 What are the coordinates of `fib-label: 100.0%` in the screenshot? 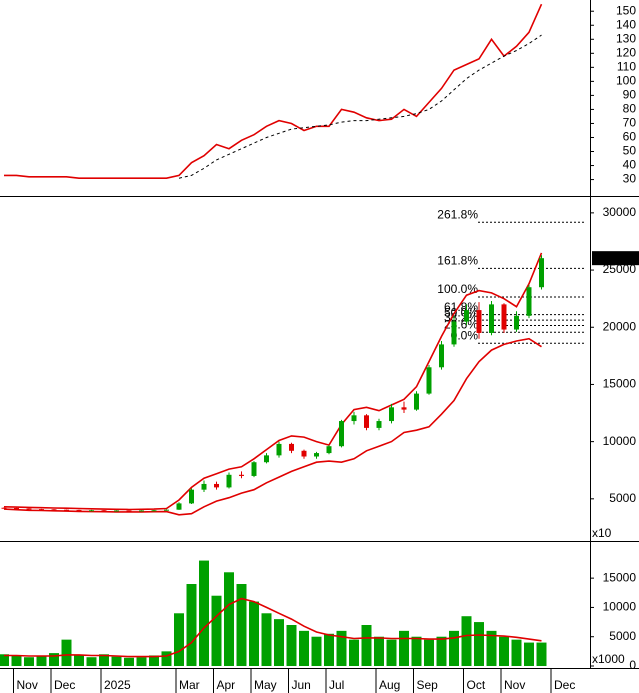 It's located at (457, 289).